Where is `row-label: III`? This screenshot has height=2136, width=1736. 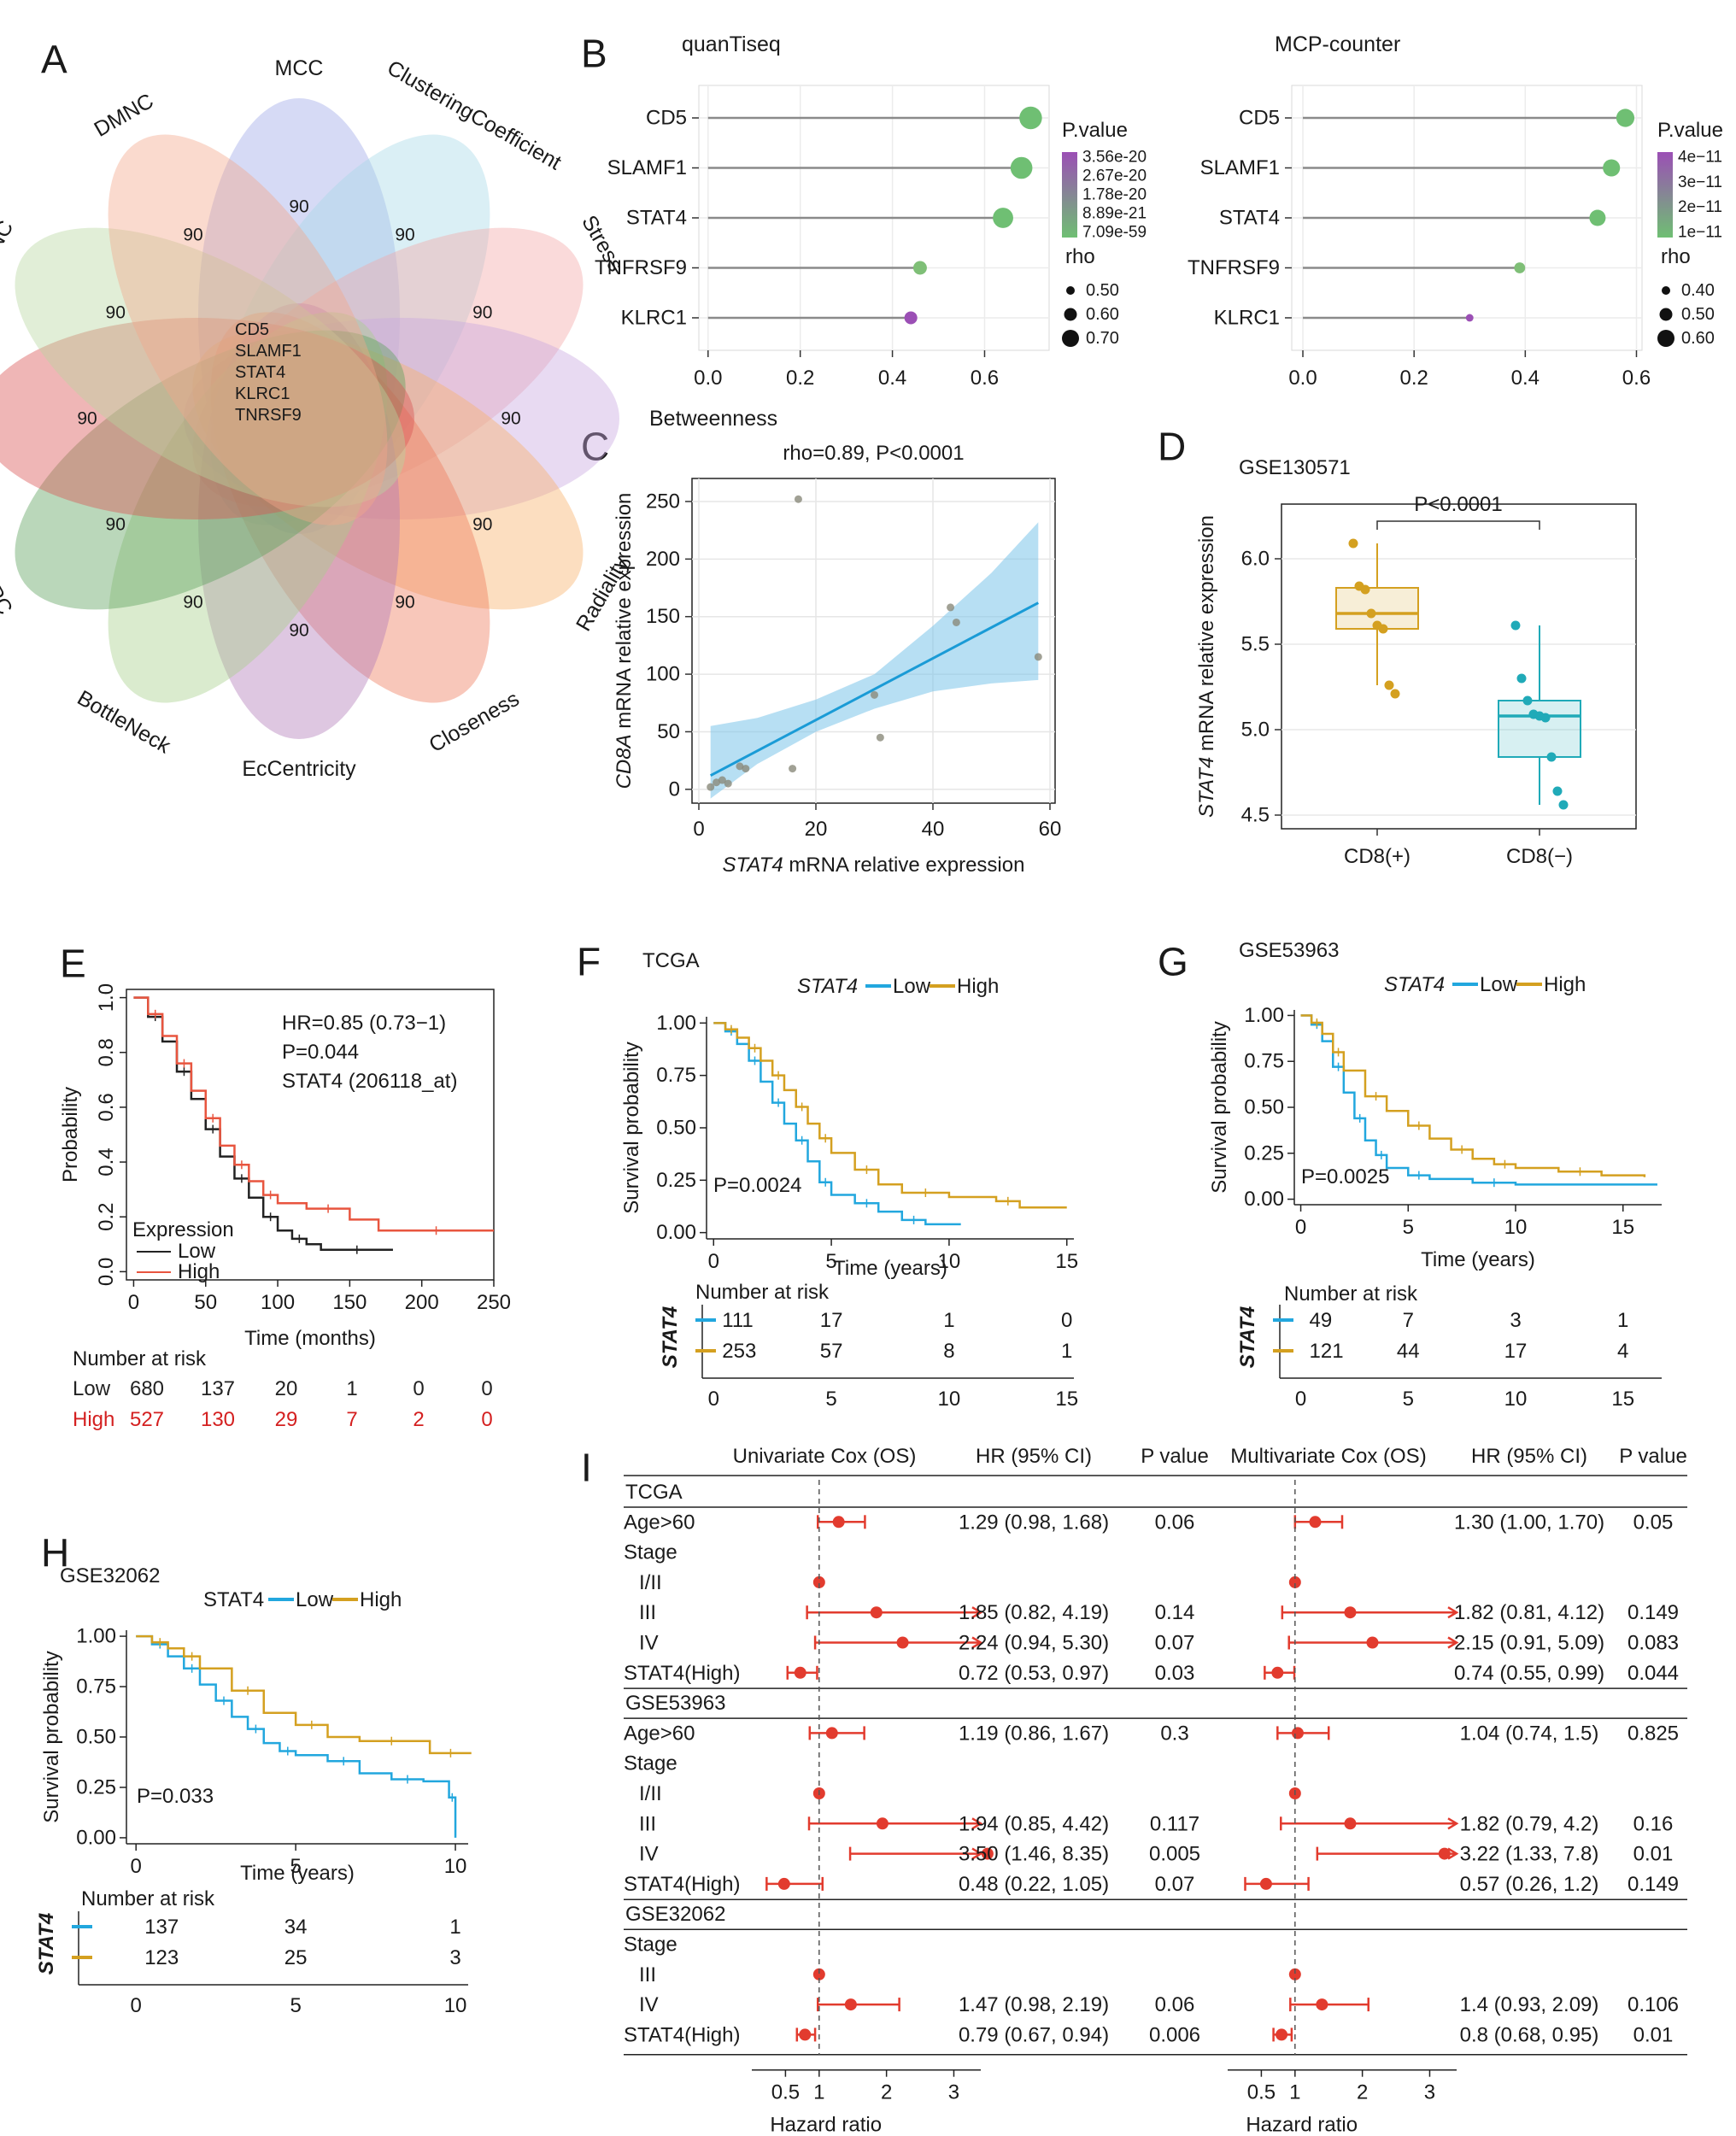 row-label: III is located at coordinates (647, 1824).